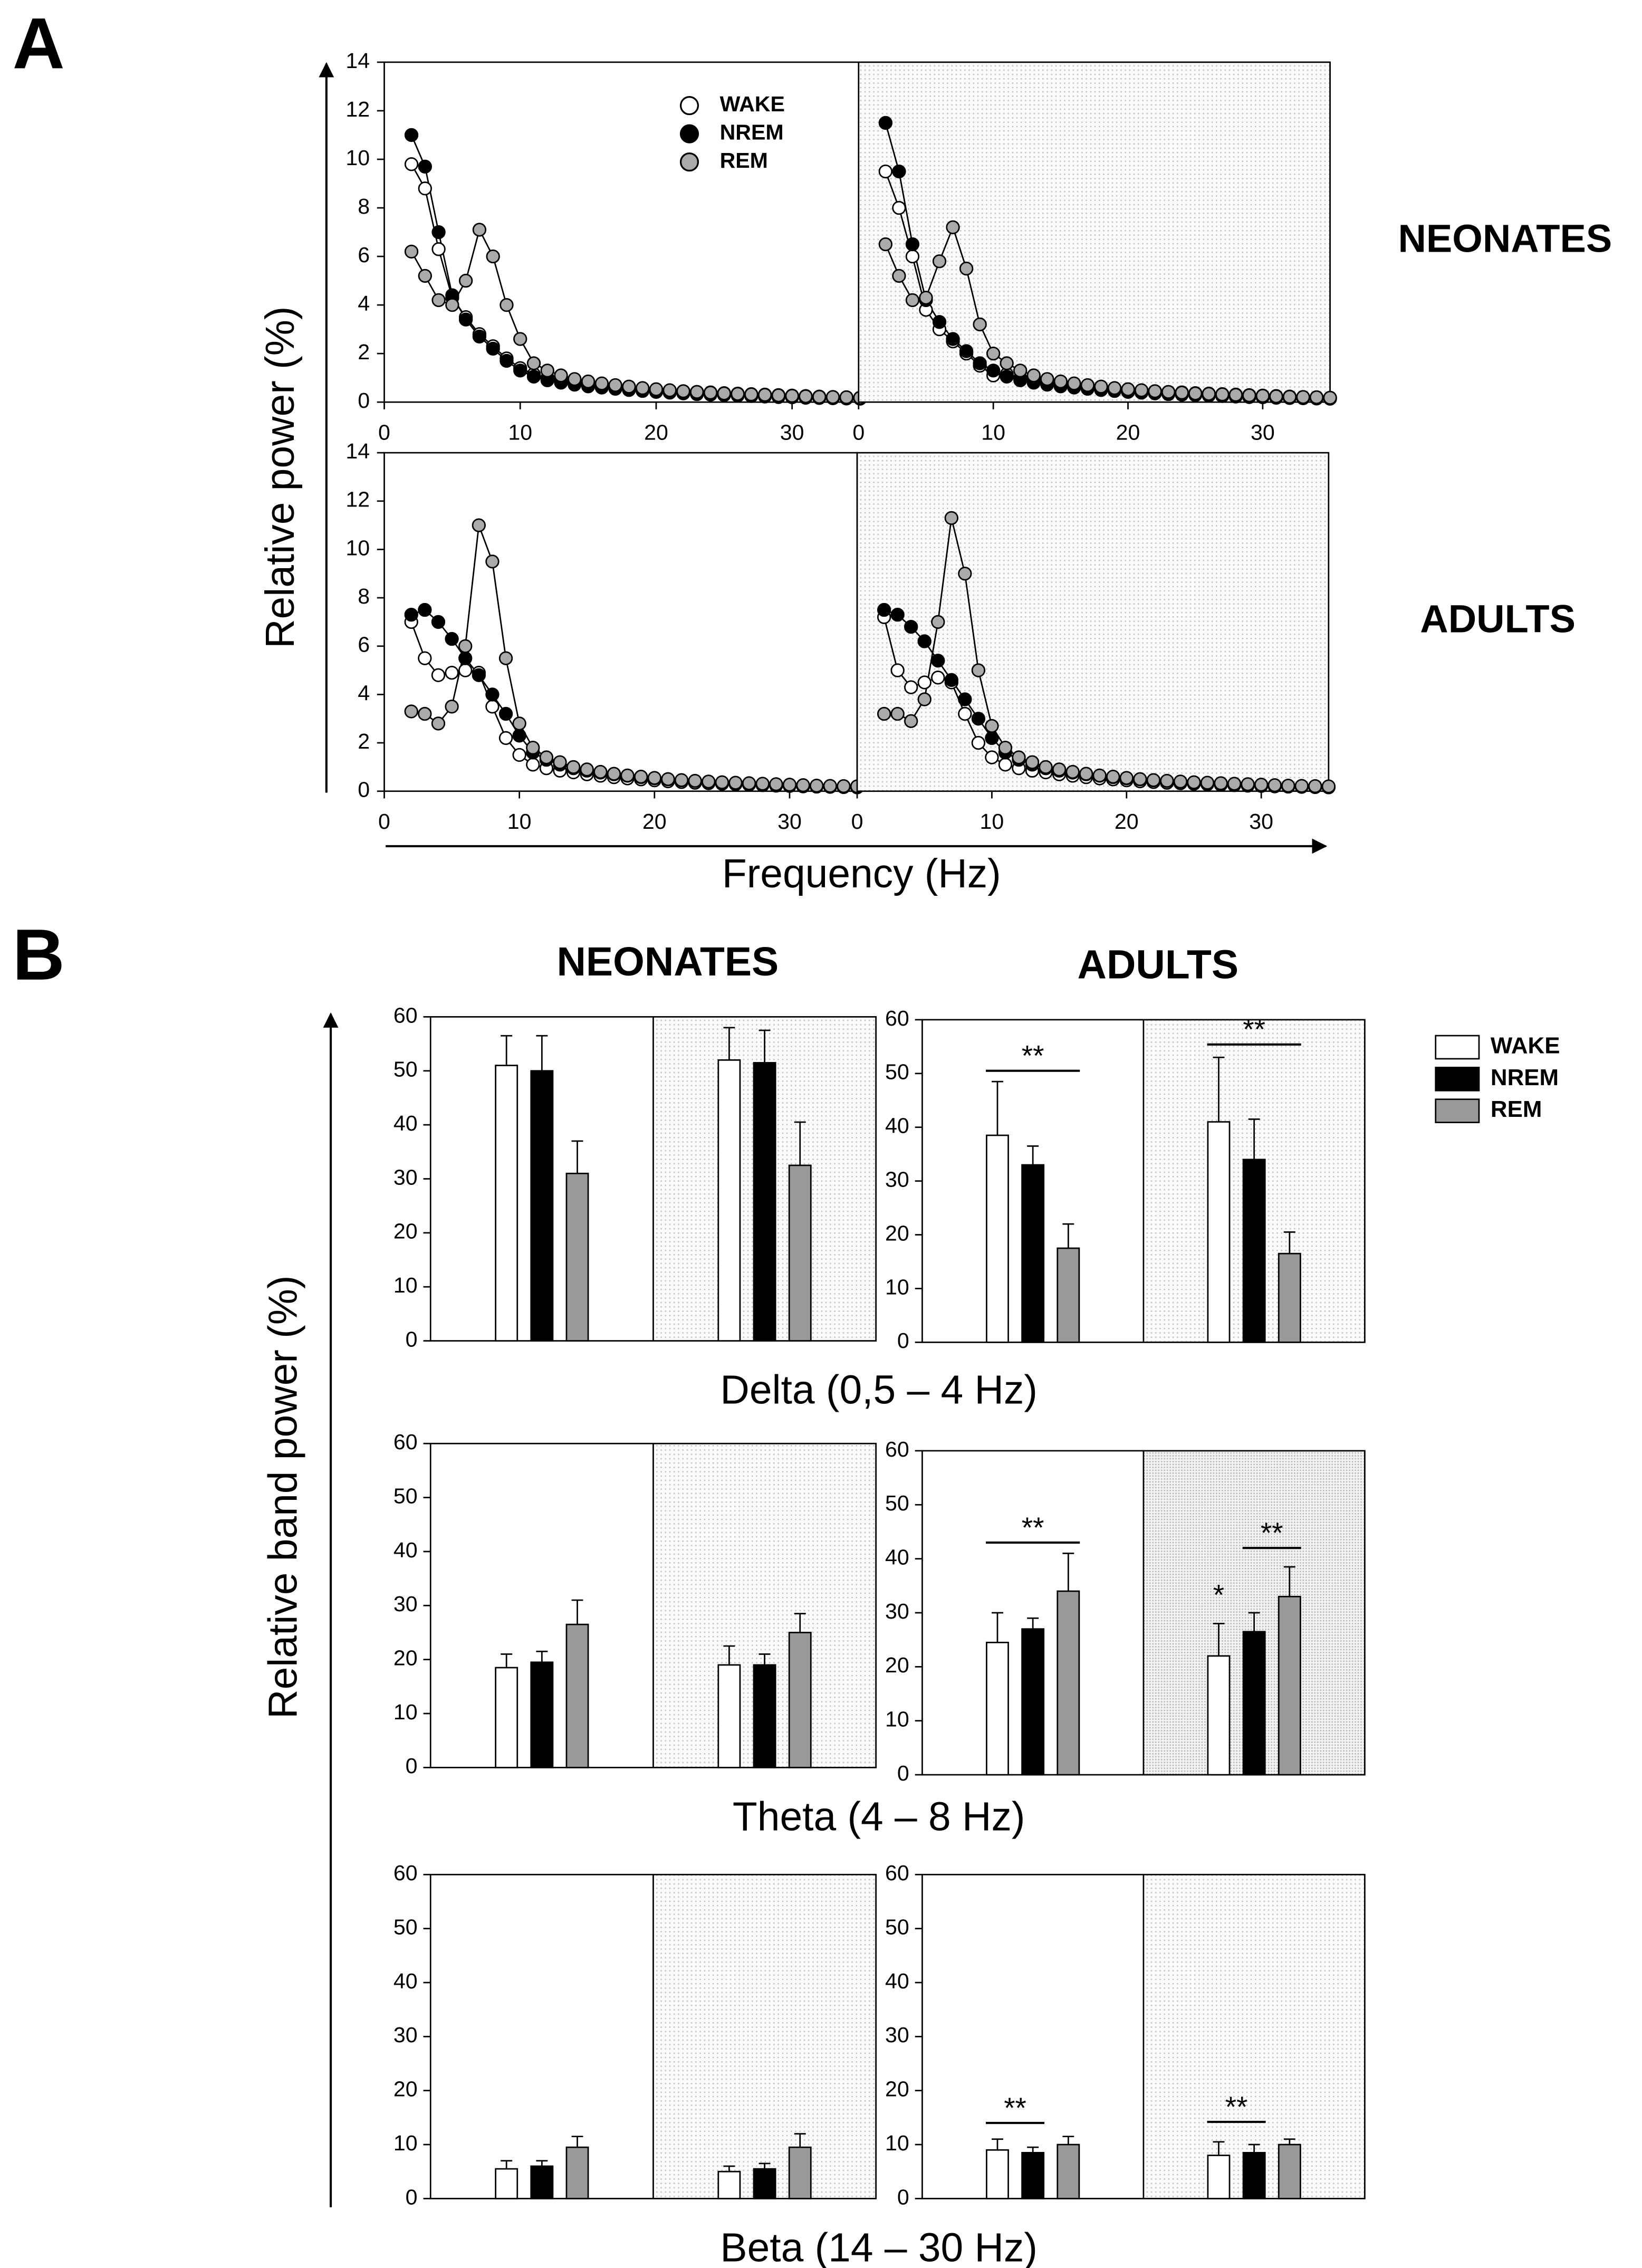  I want to click on y-tick-label: 4, so click(364, 693).